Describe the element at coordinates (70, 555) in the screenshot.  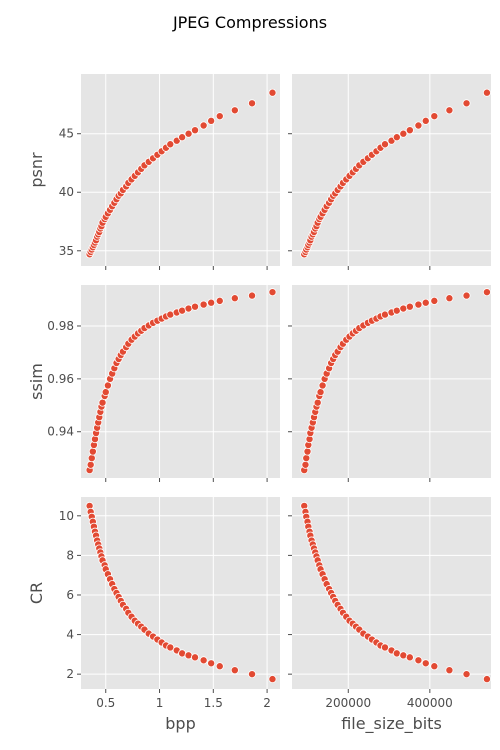
I see `panel-3-1-y-tick-label-3: 8` at that location.